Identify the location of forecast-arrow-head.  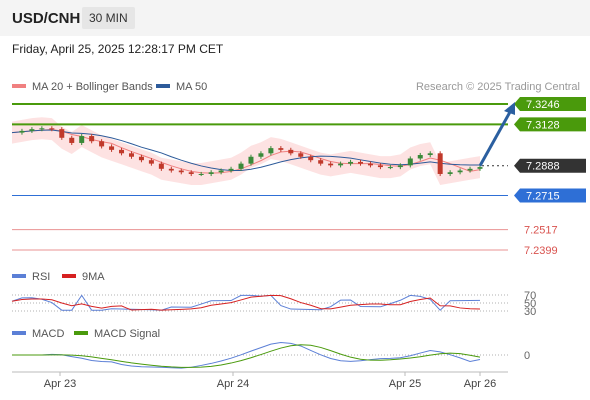
(509, 108).